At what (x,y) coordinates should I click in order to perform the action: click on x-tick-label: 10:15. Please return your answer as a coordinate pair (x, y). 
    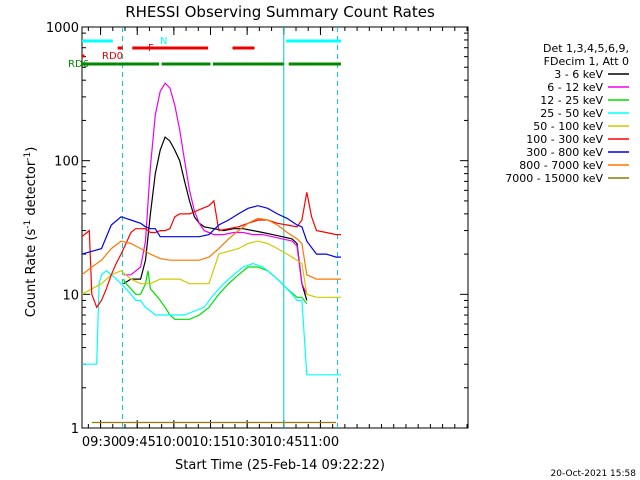
    Looking at the image, I should click on (210, 442).